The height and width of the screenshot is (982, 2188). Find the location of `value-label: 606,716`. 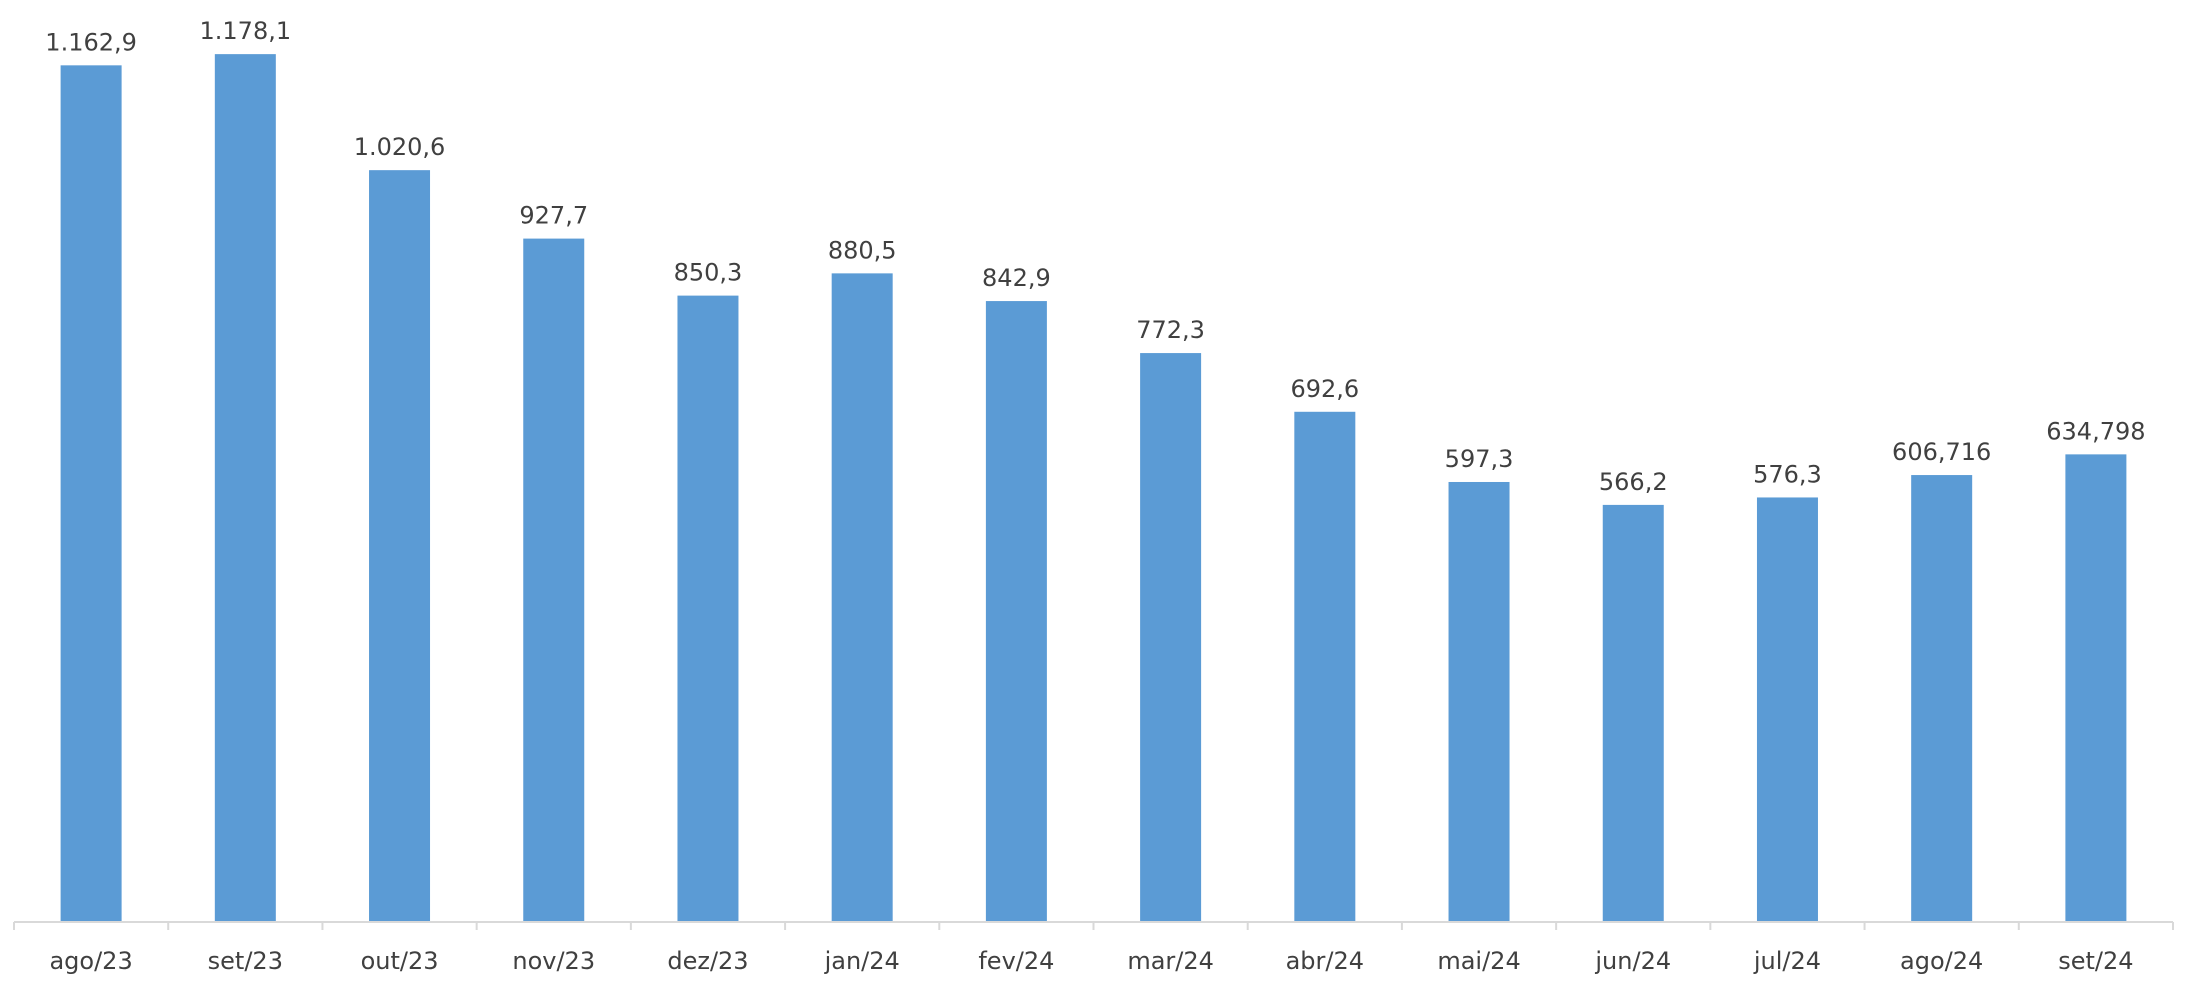

value-label: 606,716 is located at coordinates (1941, 452).